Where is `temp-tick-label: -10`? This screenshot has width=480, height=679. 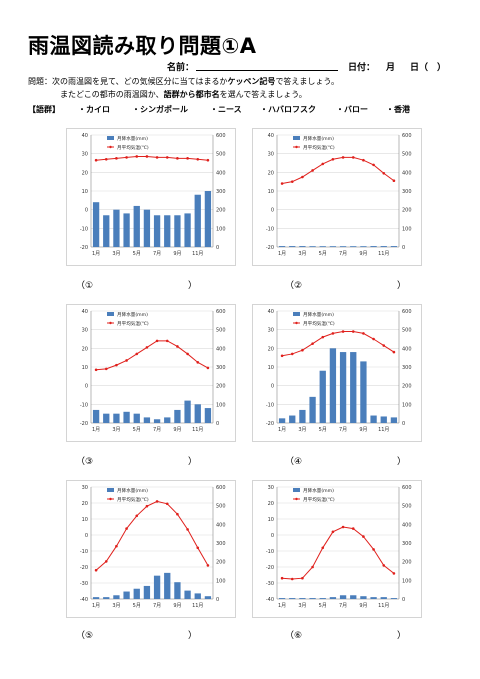 temp-tick-label: -10 is located at coordinates (84, 229).